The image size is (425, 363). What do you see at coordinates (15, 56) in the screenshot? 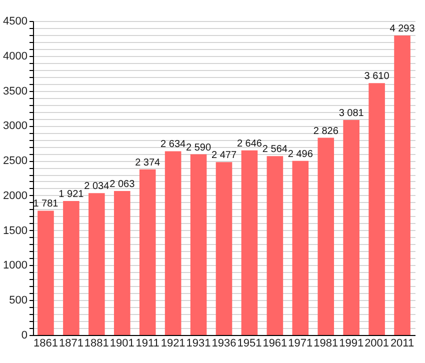
I see `y-tick-label: 4000` at bounding box center [15, 56].